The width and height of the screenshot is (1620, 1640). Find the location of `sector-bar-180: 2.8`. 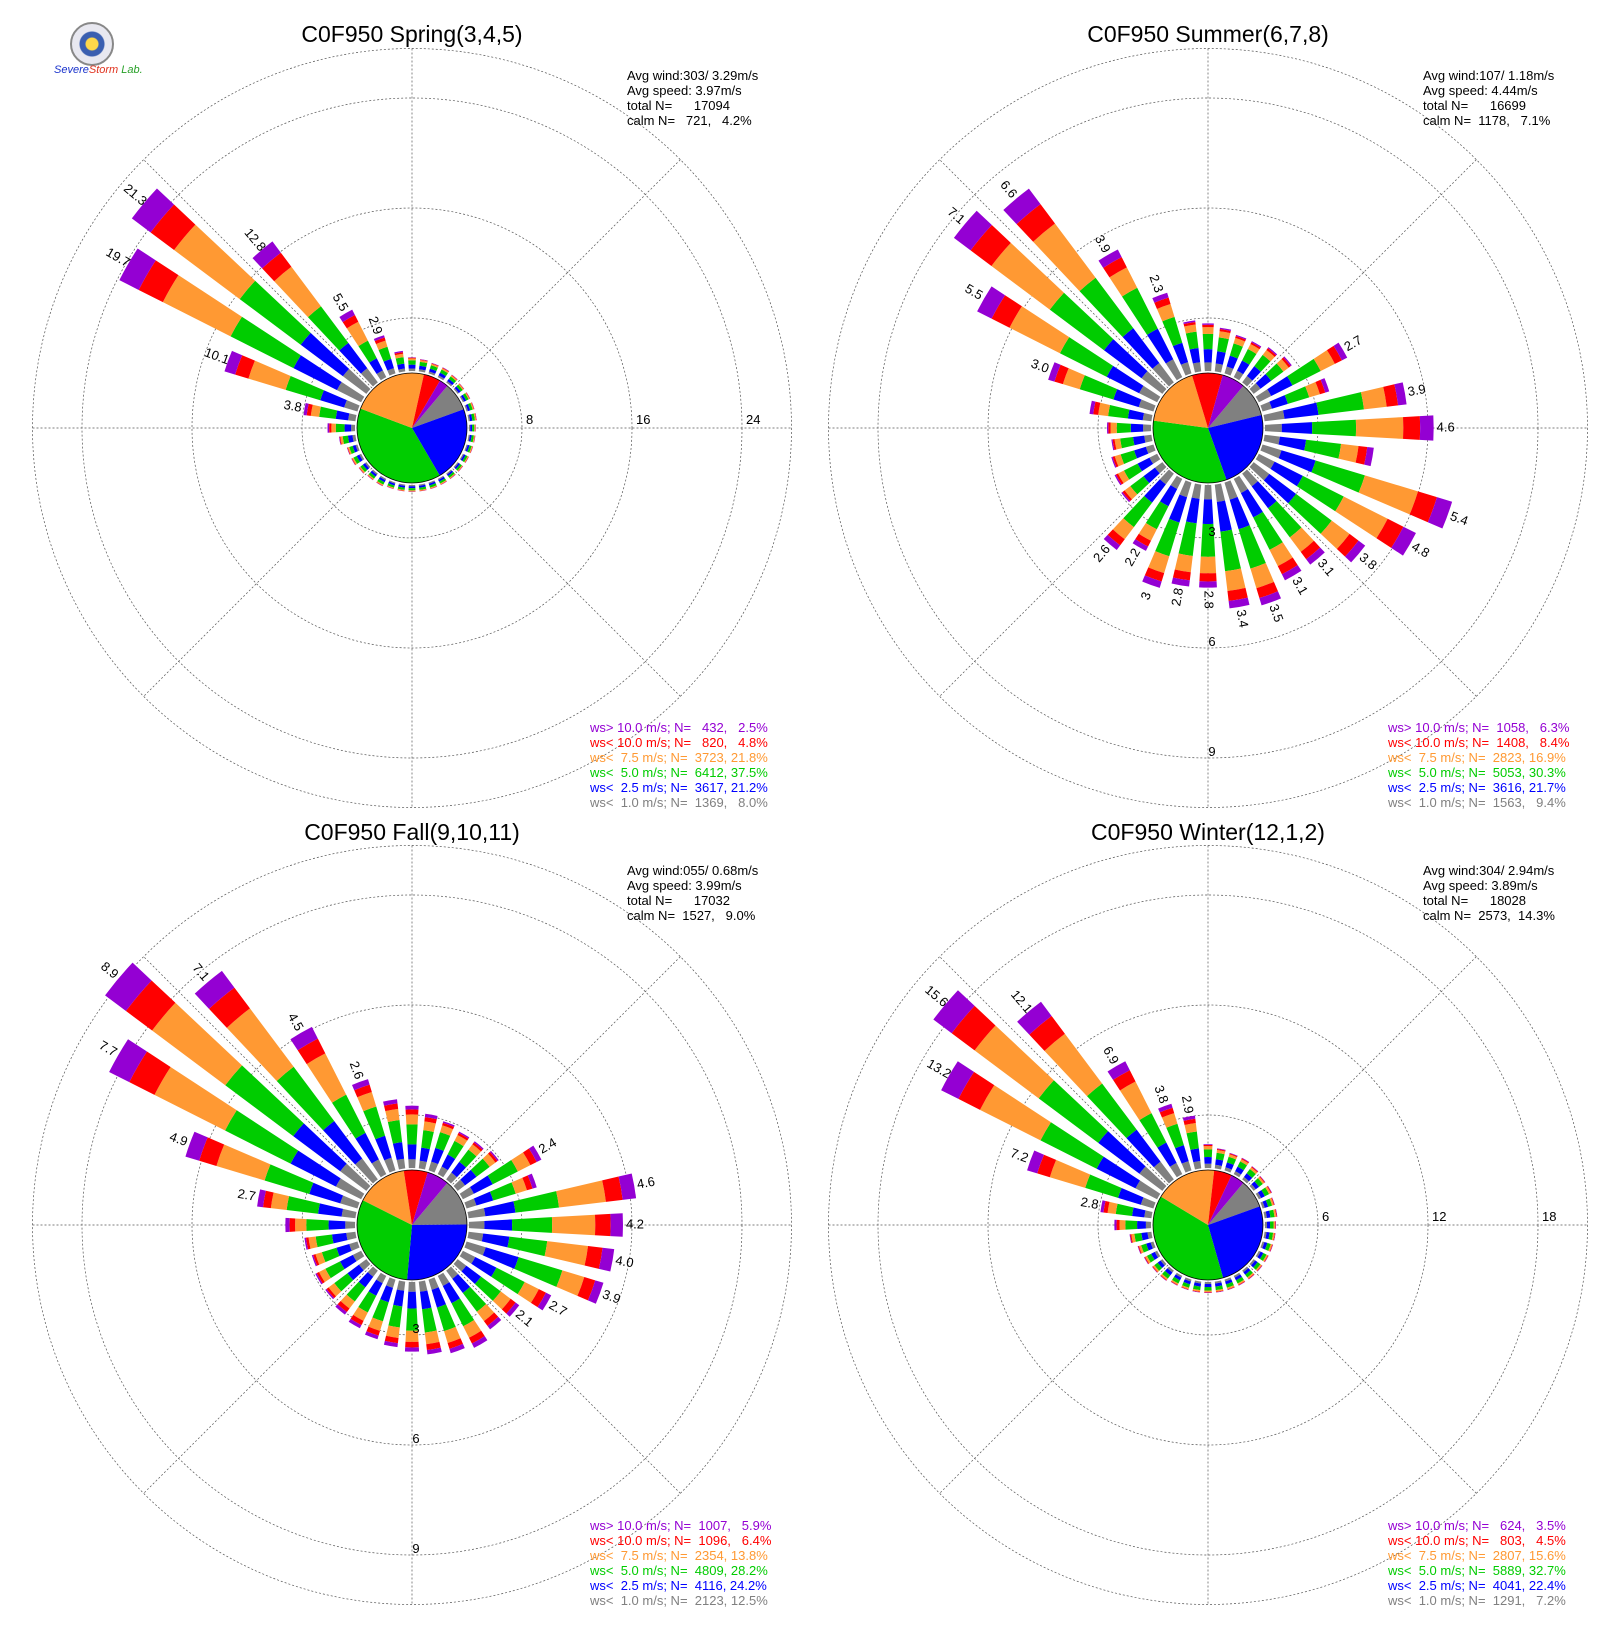

sector-bar-180: 2.8 is located at coordinates (1208, 546).